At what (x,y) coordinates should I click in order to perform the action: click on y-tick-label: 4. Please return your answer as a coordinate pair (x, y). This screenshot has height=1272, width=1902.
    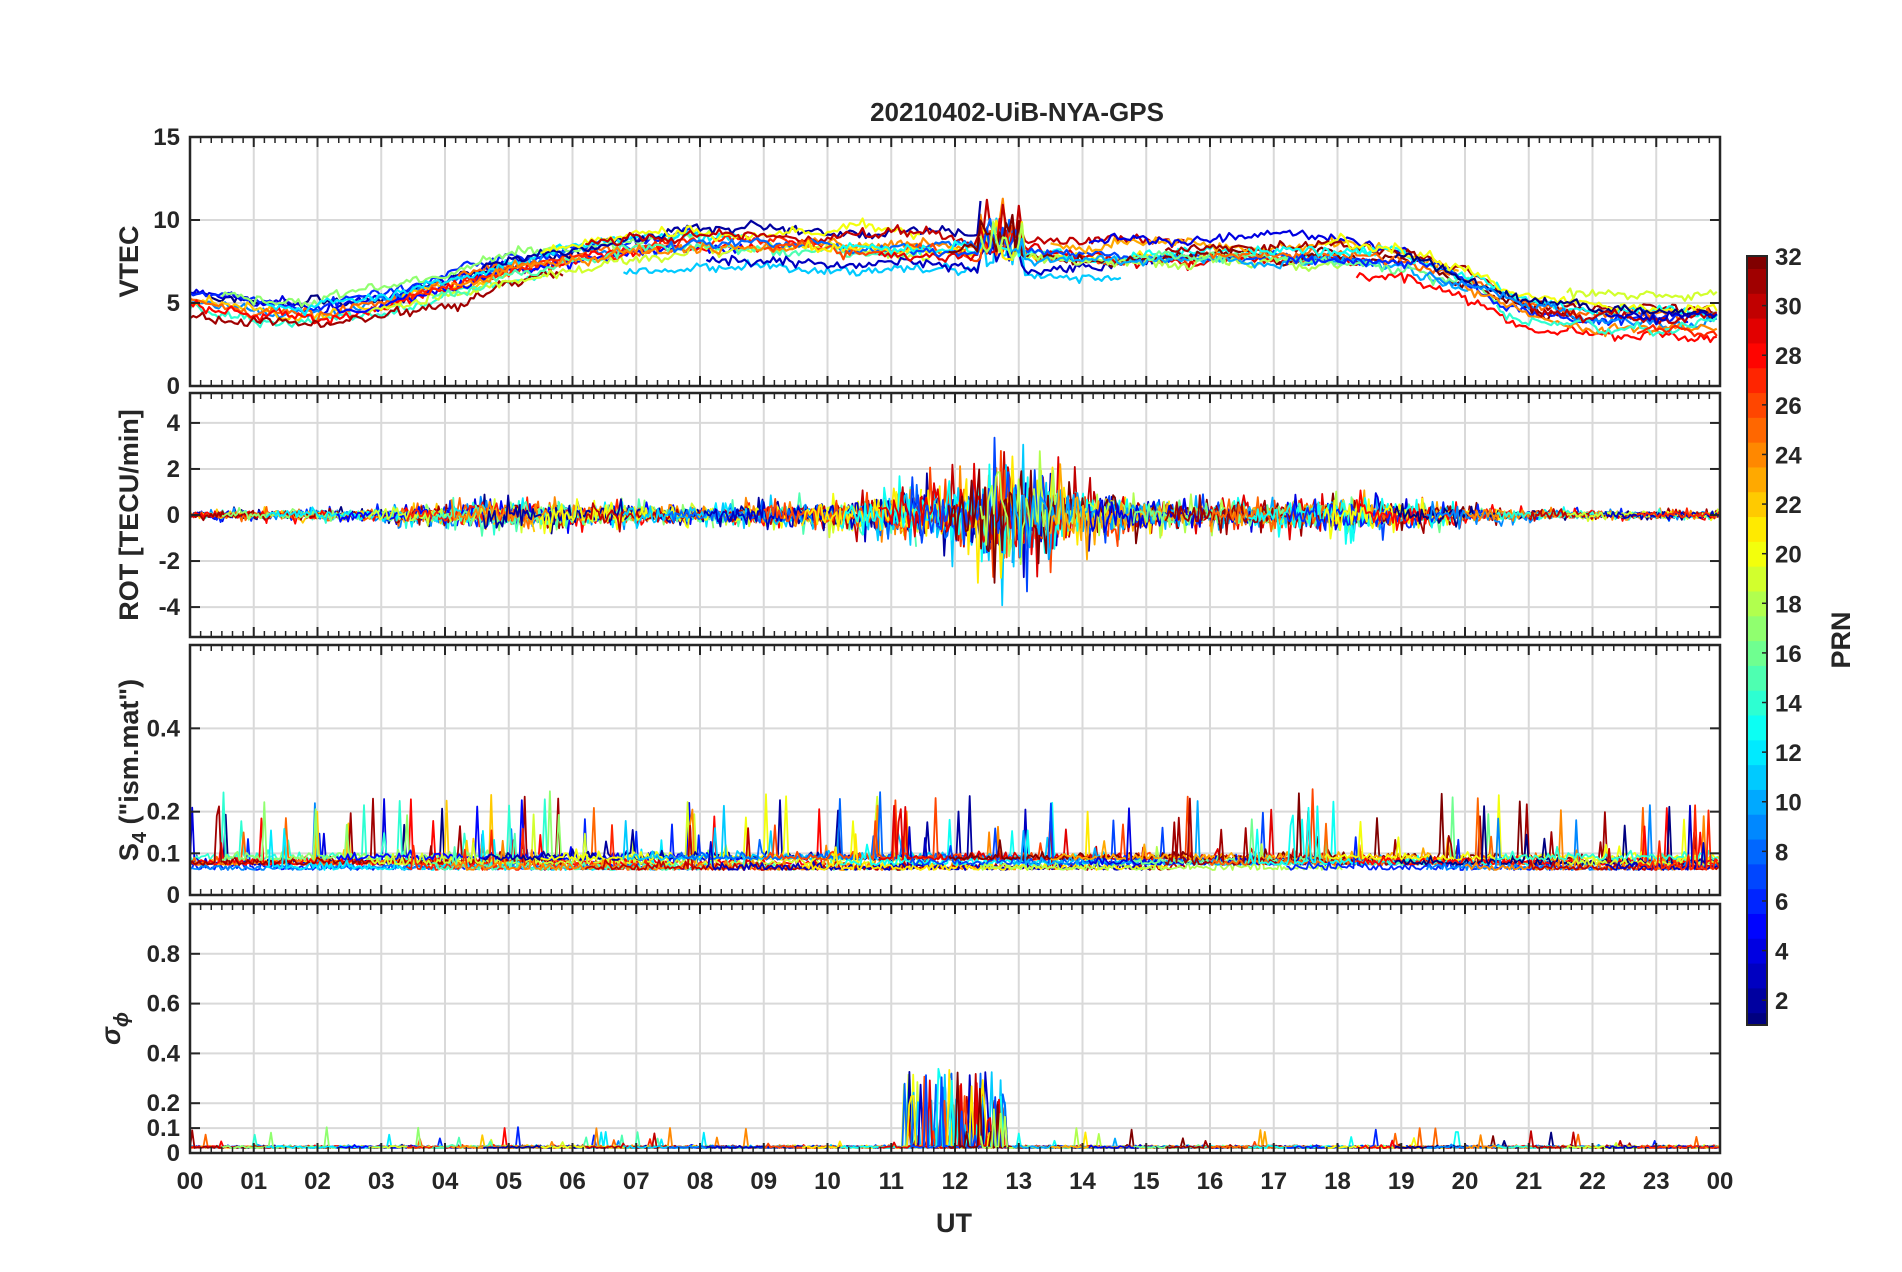
    Looking at the image, I should click on (174, 423).